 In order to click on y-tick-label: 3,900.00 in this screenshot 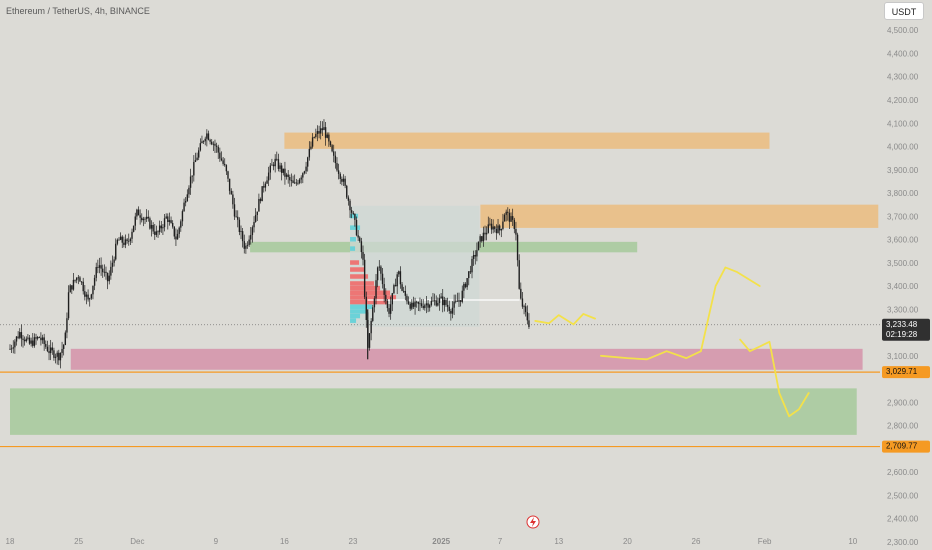, I will do `click(903, 170)`.